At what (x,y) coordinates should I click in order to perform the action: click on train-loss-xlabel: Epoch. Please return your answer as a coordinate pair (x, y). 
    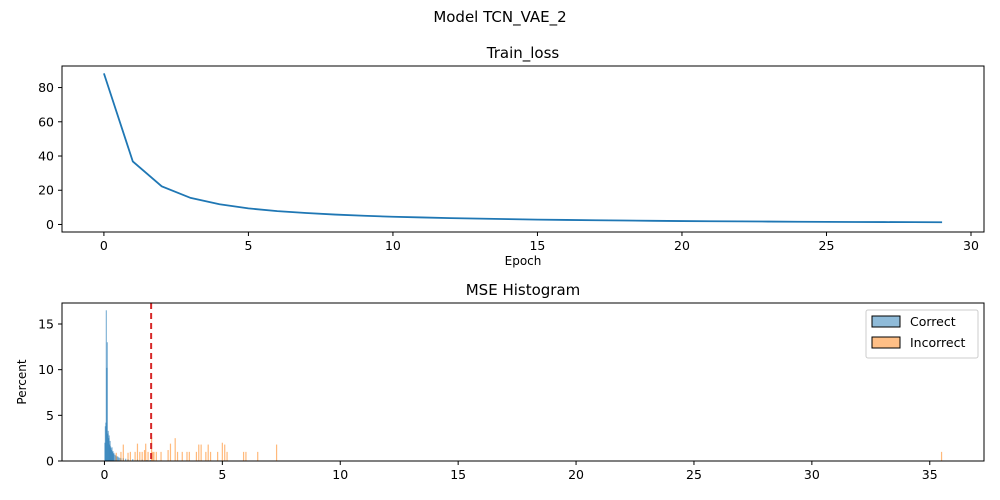
    Looking at the image, I should click on (523, 261).